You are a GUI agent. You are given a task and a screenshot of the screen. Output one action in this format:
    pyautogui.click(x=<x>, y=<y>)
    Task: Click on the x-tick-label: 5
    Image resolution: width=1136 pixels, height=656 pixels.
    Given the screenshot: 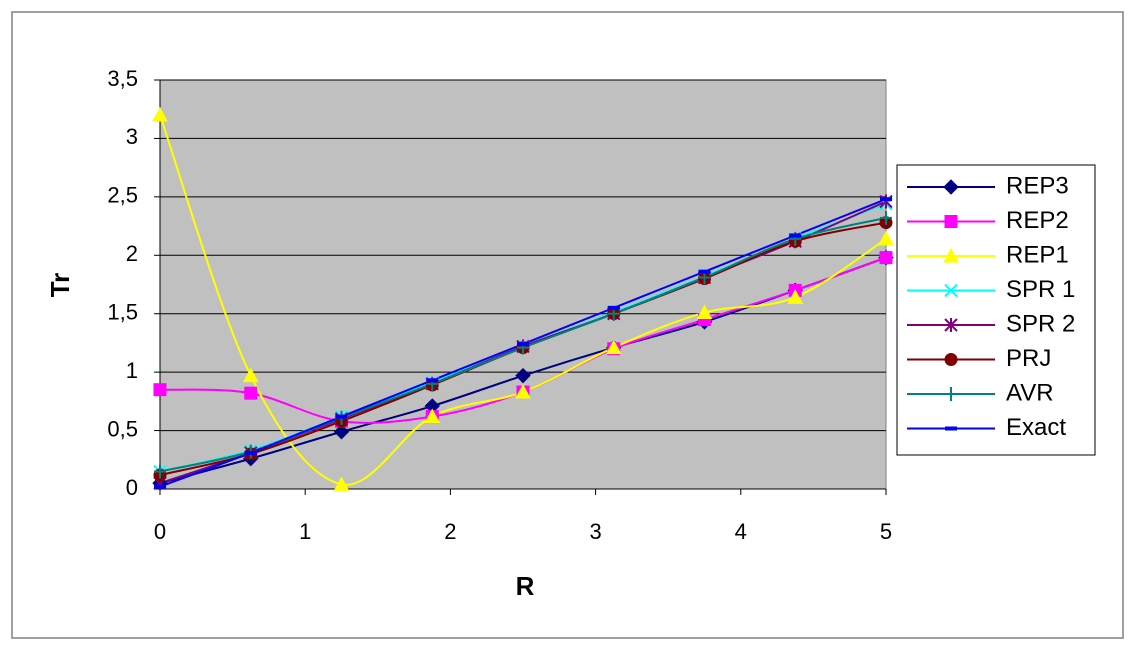 What is the action you would take?
    pyautogui.click(x=886, y=531)
    